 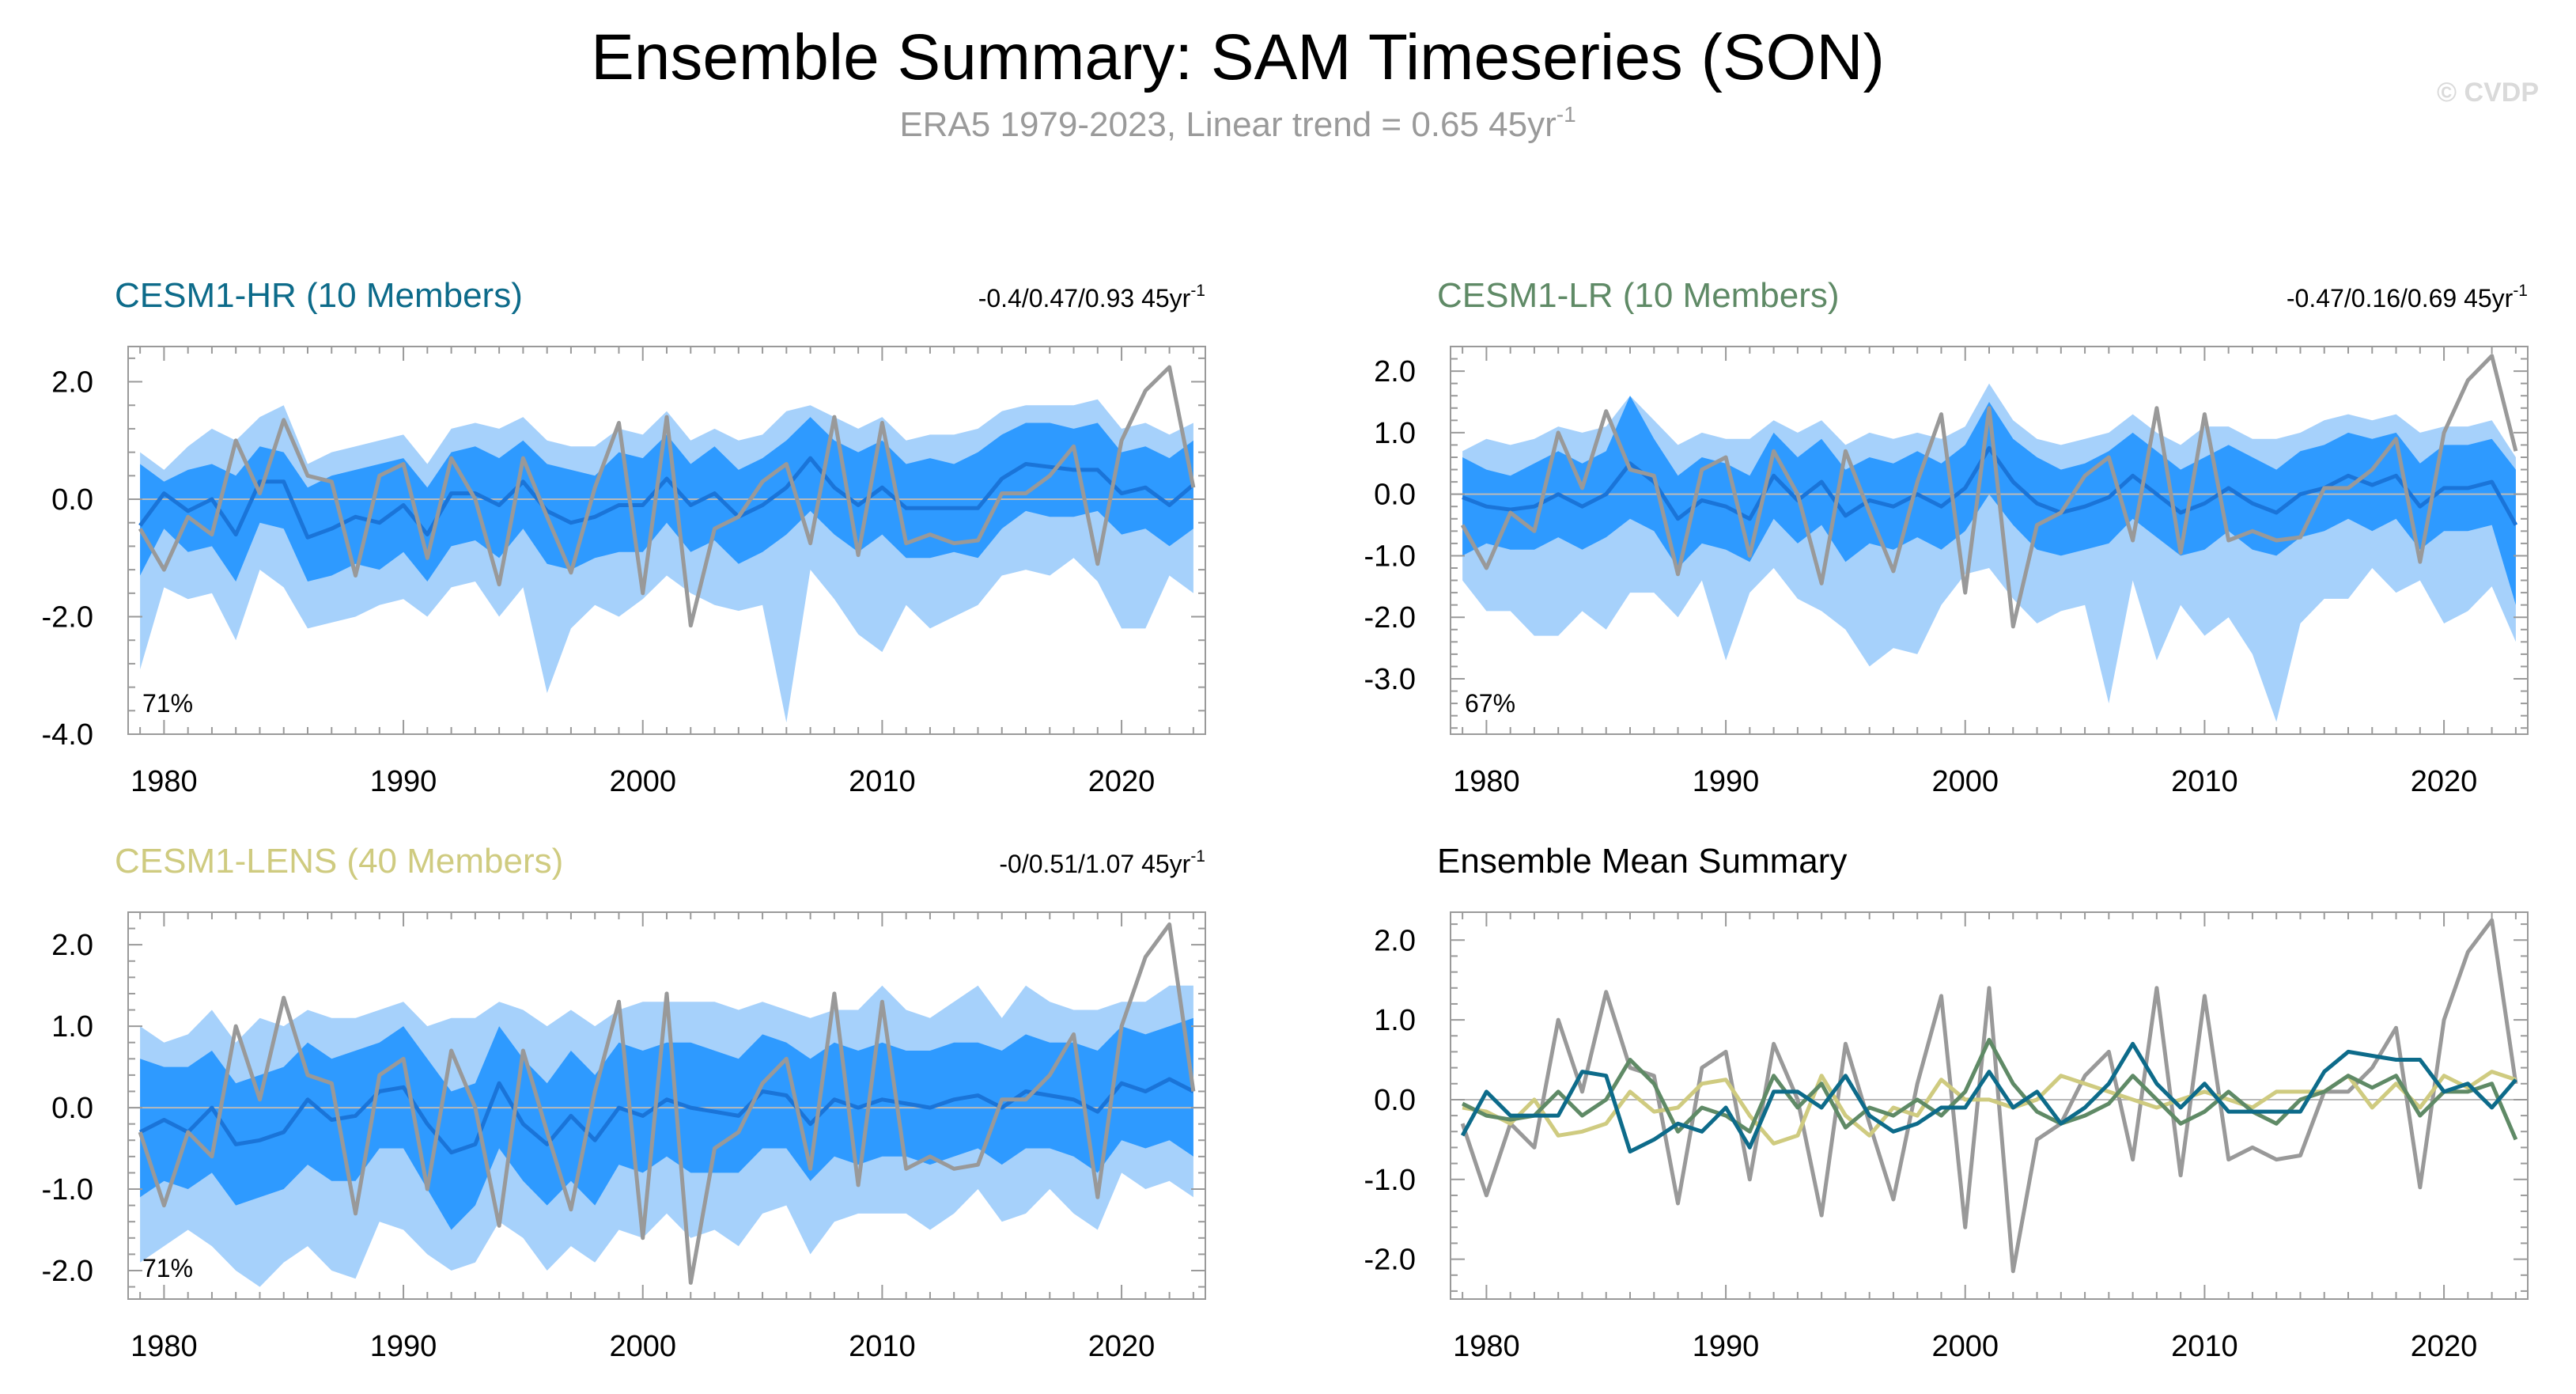 I want to click on series-line-cesm1-hr, so click(x=1988, y=1097).